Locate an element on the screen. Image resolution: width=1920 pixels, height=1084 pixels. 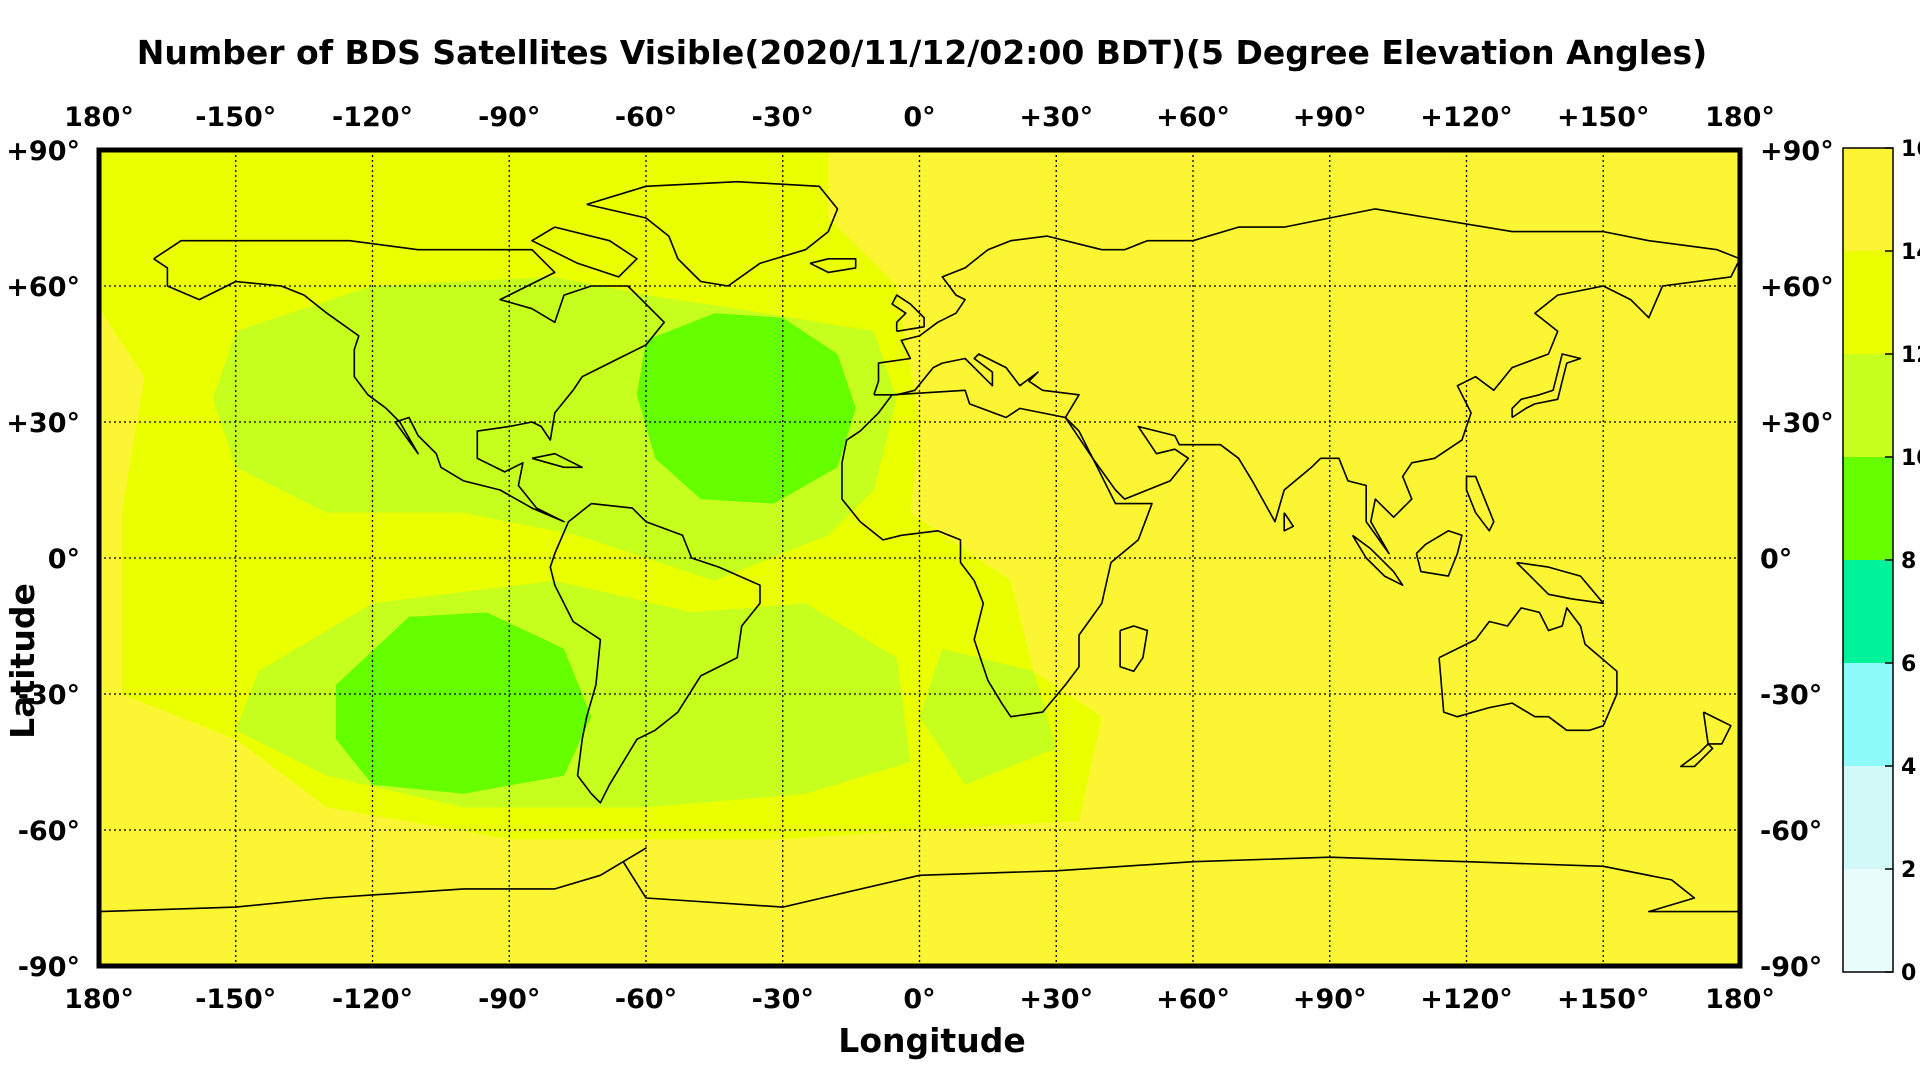
coastline-madagascar is located at coordinates (1134, 649).